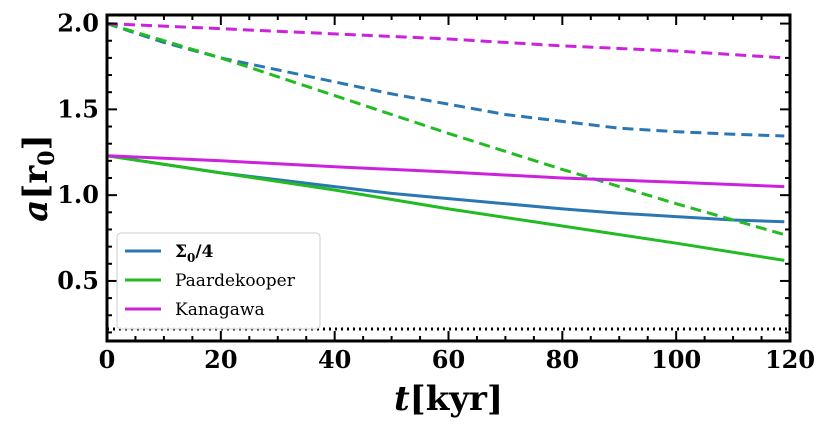  I want to click on x-tick-label: 60, so click(448, 359).